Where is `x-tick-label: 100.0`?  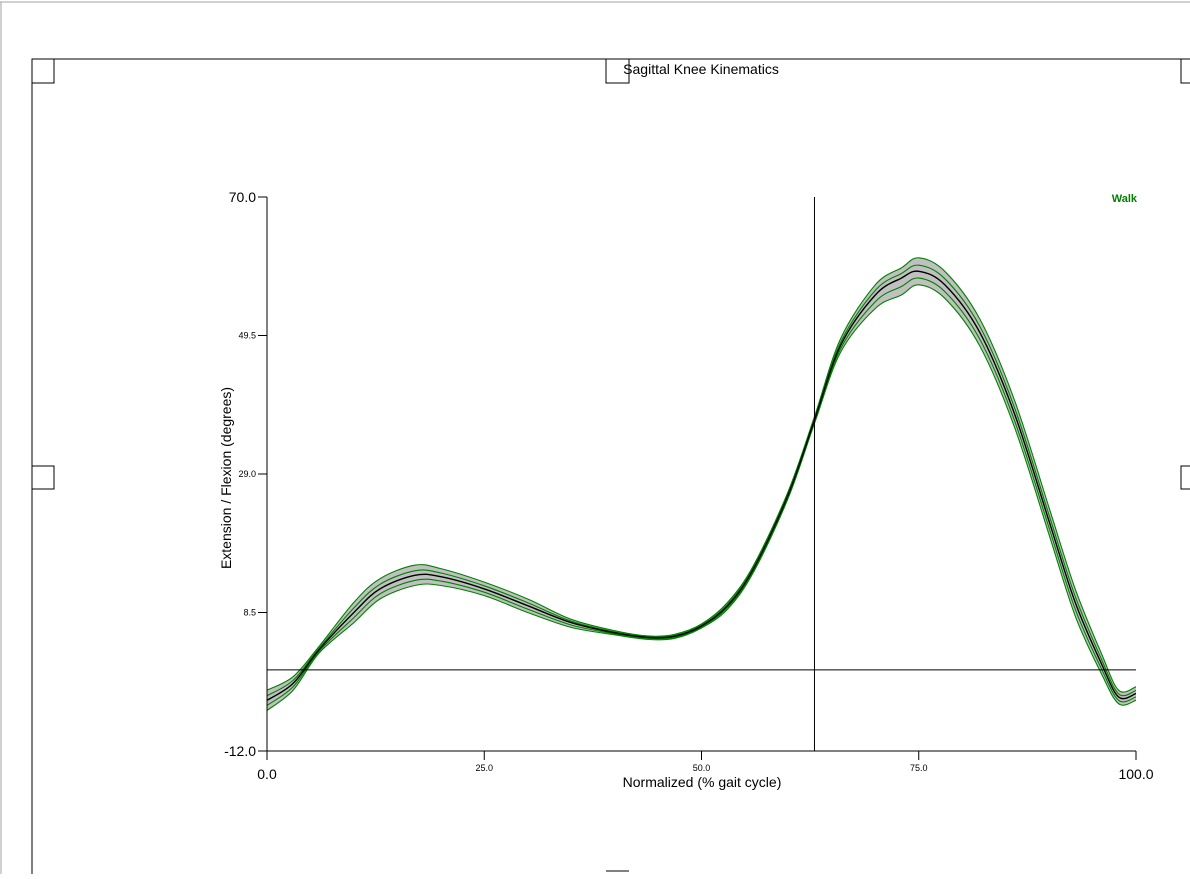 x-tick-label: 100.0 is located at coordinates (1135, 774).